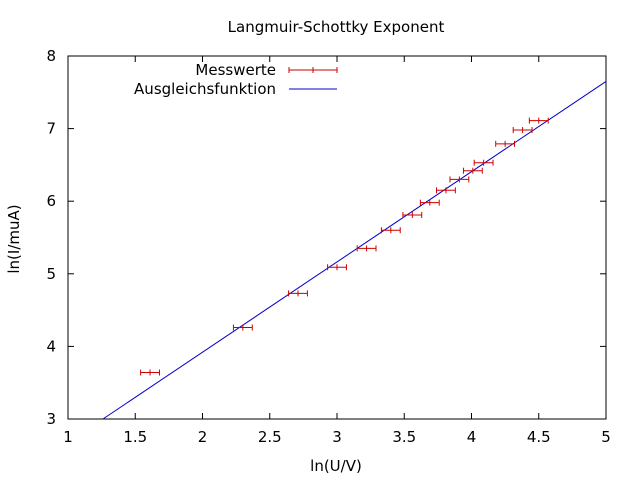 The image size is (640, 480). What do you see at coordinates (404, 437) in the screenshot?
I see `x-tick-label: 3.5` at bounding box center [404, 437].